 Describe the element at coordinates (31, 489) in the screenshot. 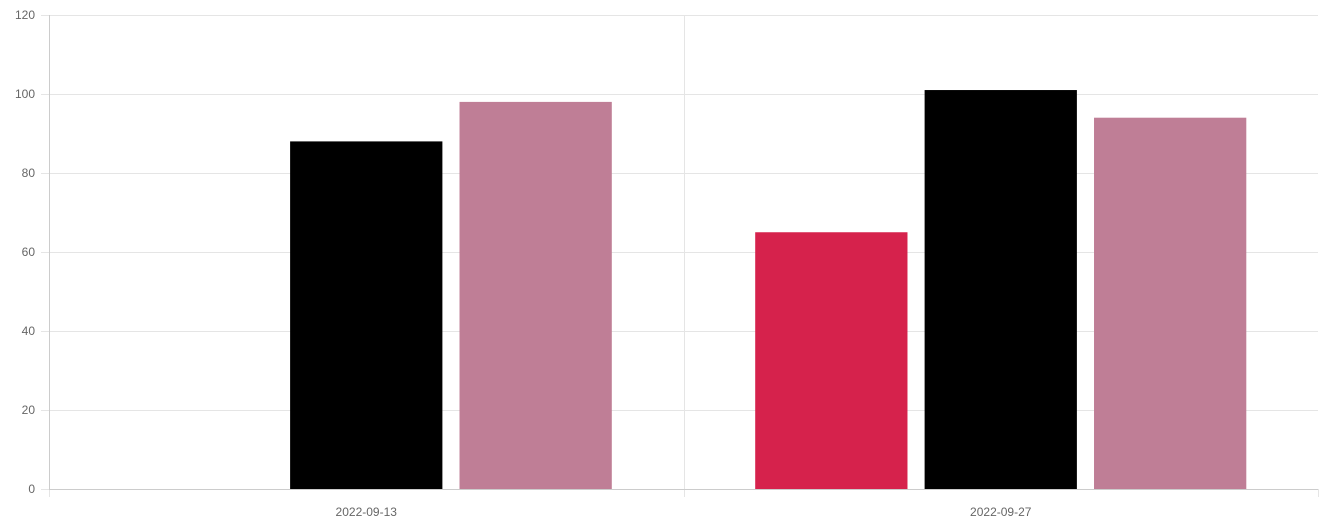

I see `y-tick-label: 0` at that location.